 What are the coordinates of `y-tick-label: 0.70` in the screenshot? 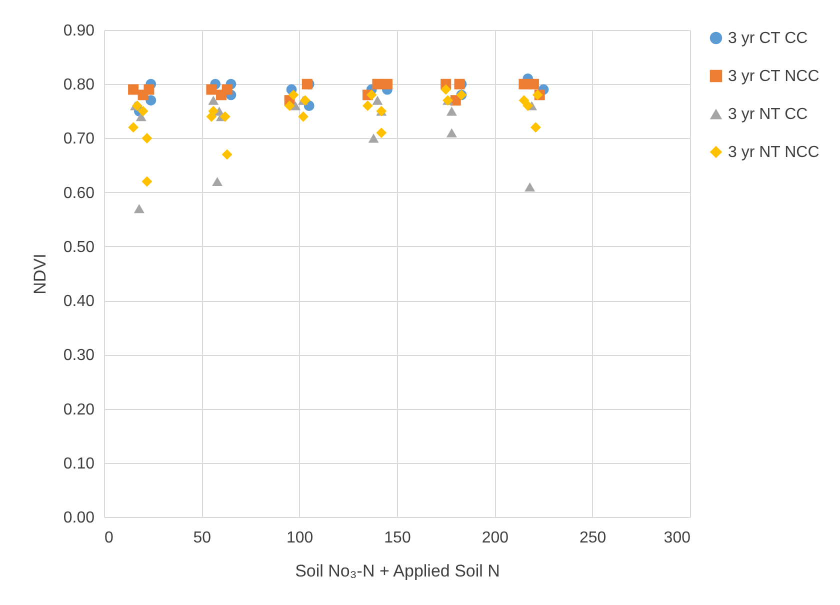 It's located at (79, 139).